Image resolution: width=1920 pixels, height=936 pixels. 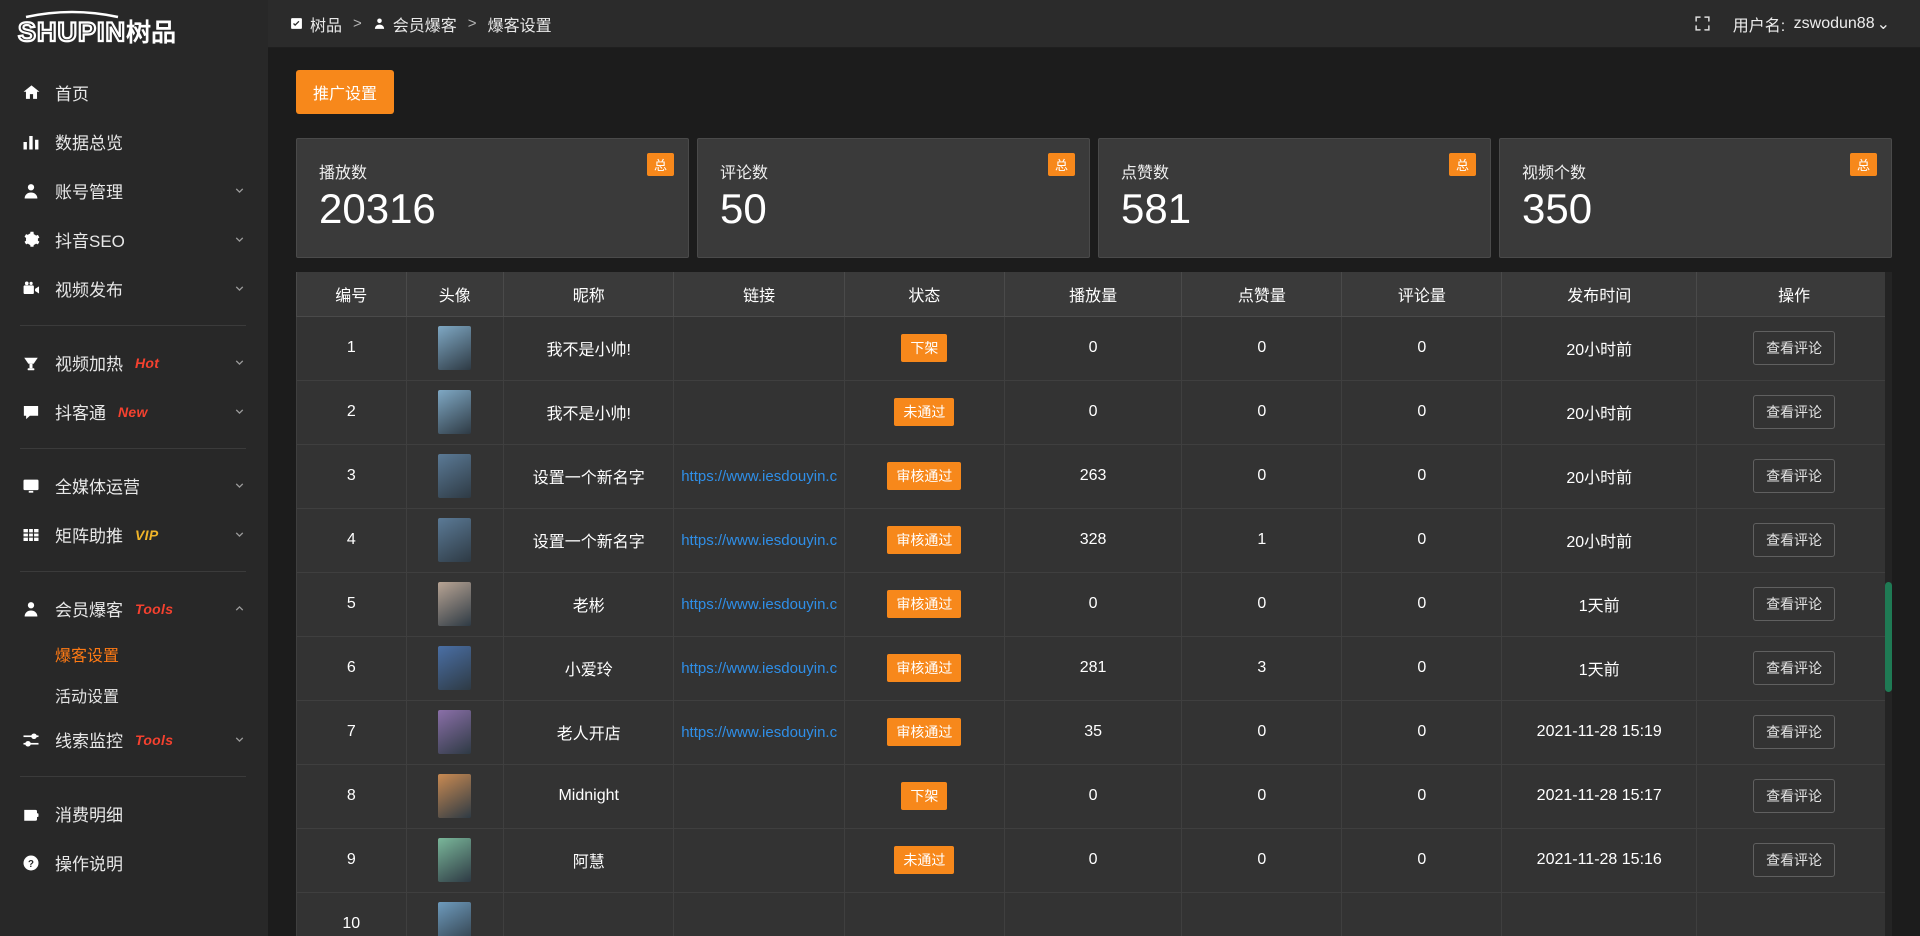 I want to click on stat-card-videos: 视频个数 350 总, so click(x=1695, y=198).